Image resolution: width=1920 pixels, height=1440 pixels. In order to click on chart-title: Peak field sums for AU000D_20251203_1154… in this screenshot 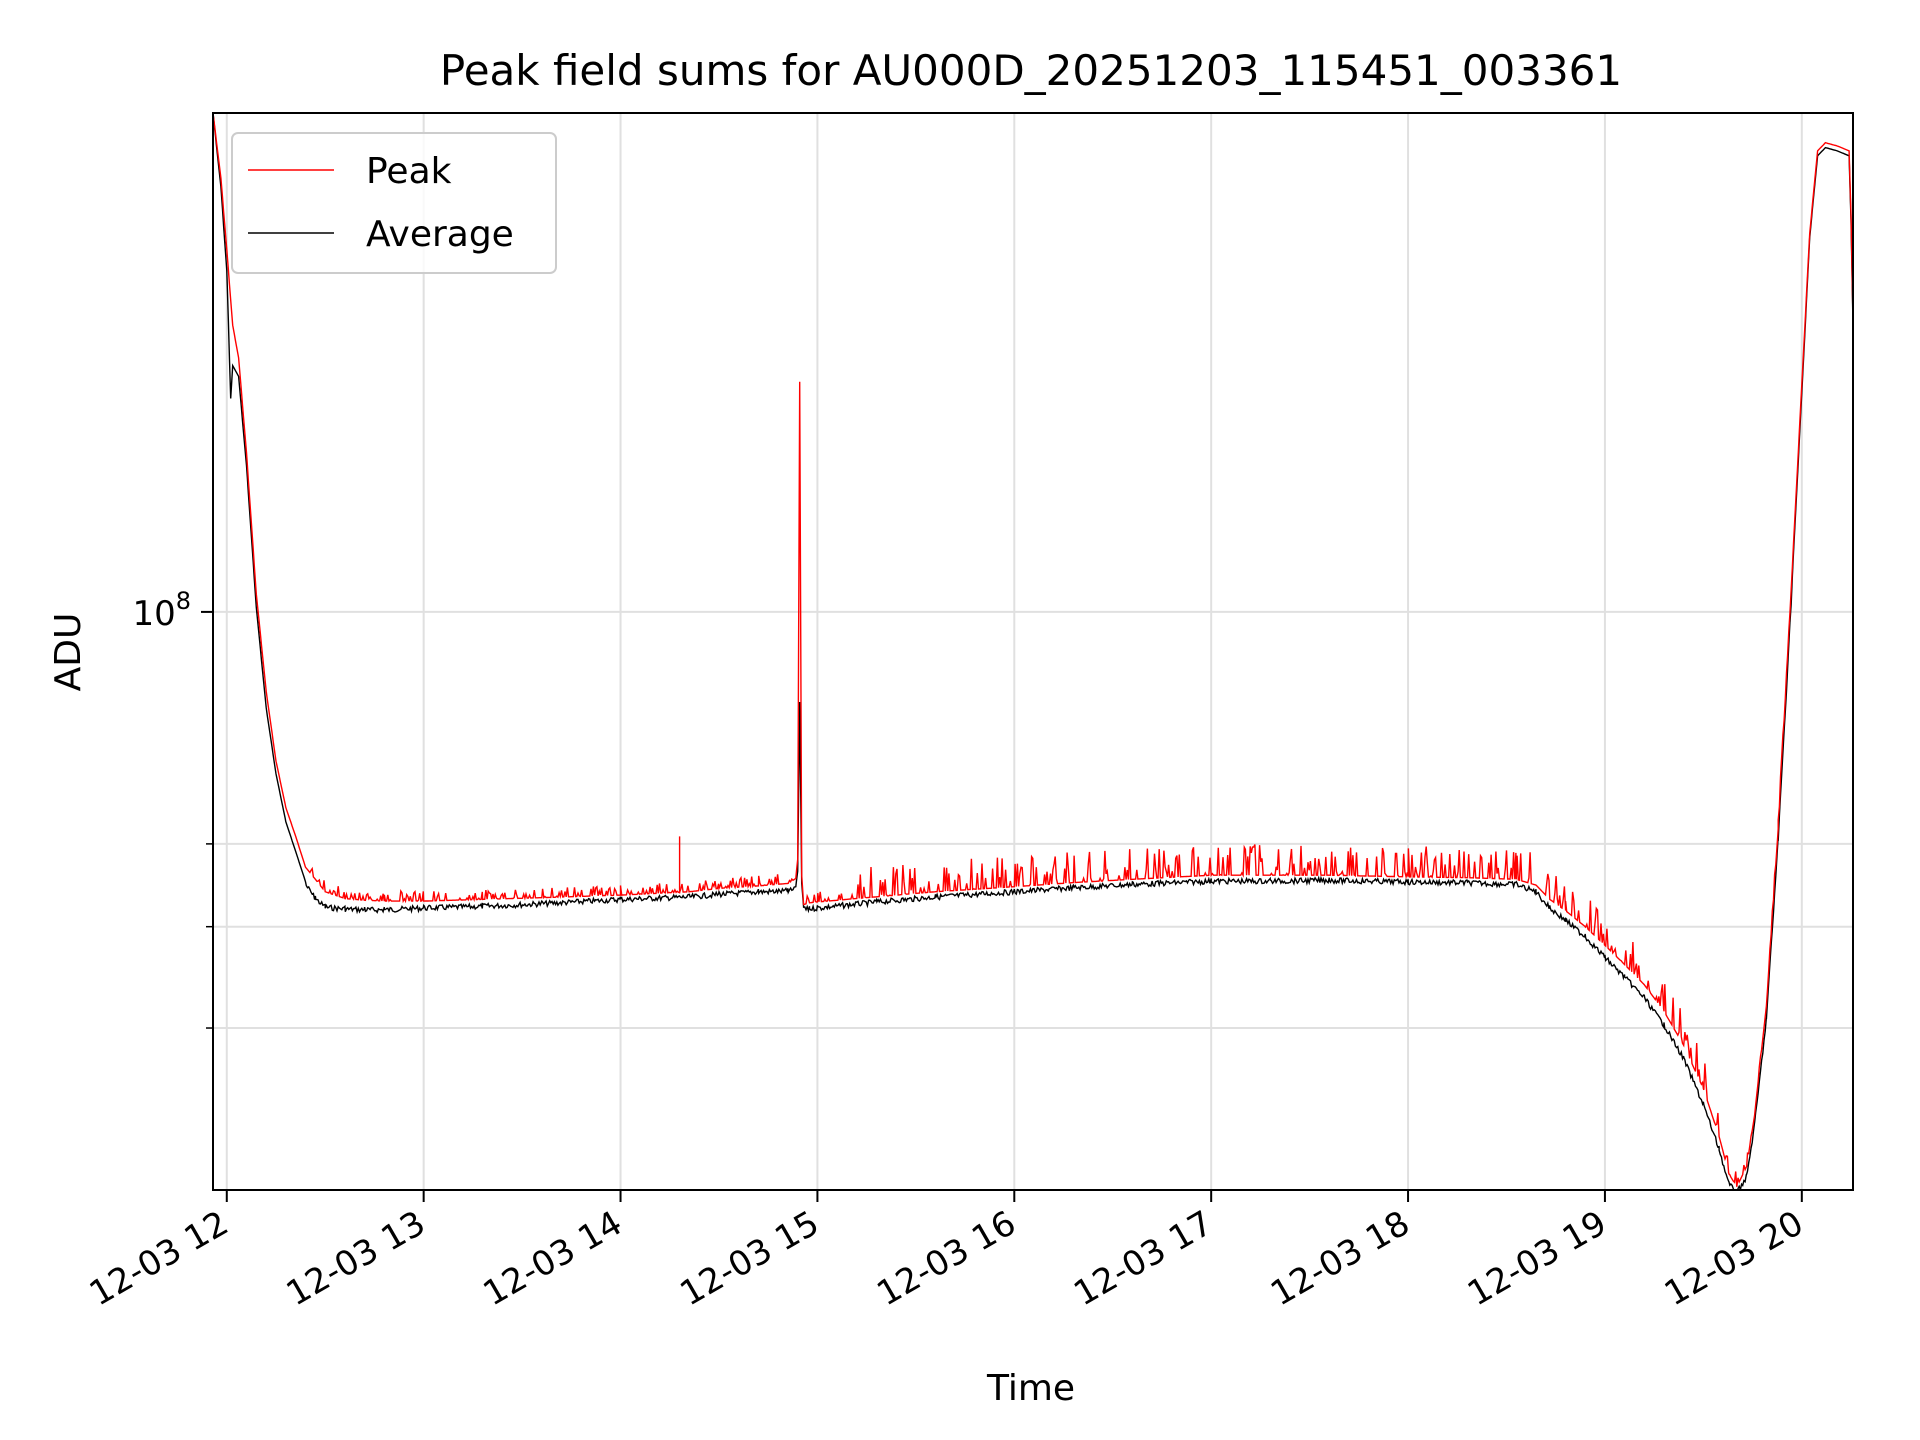, I will do `click(1031, 70)`.